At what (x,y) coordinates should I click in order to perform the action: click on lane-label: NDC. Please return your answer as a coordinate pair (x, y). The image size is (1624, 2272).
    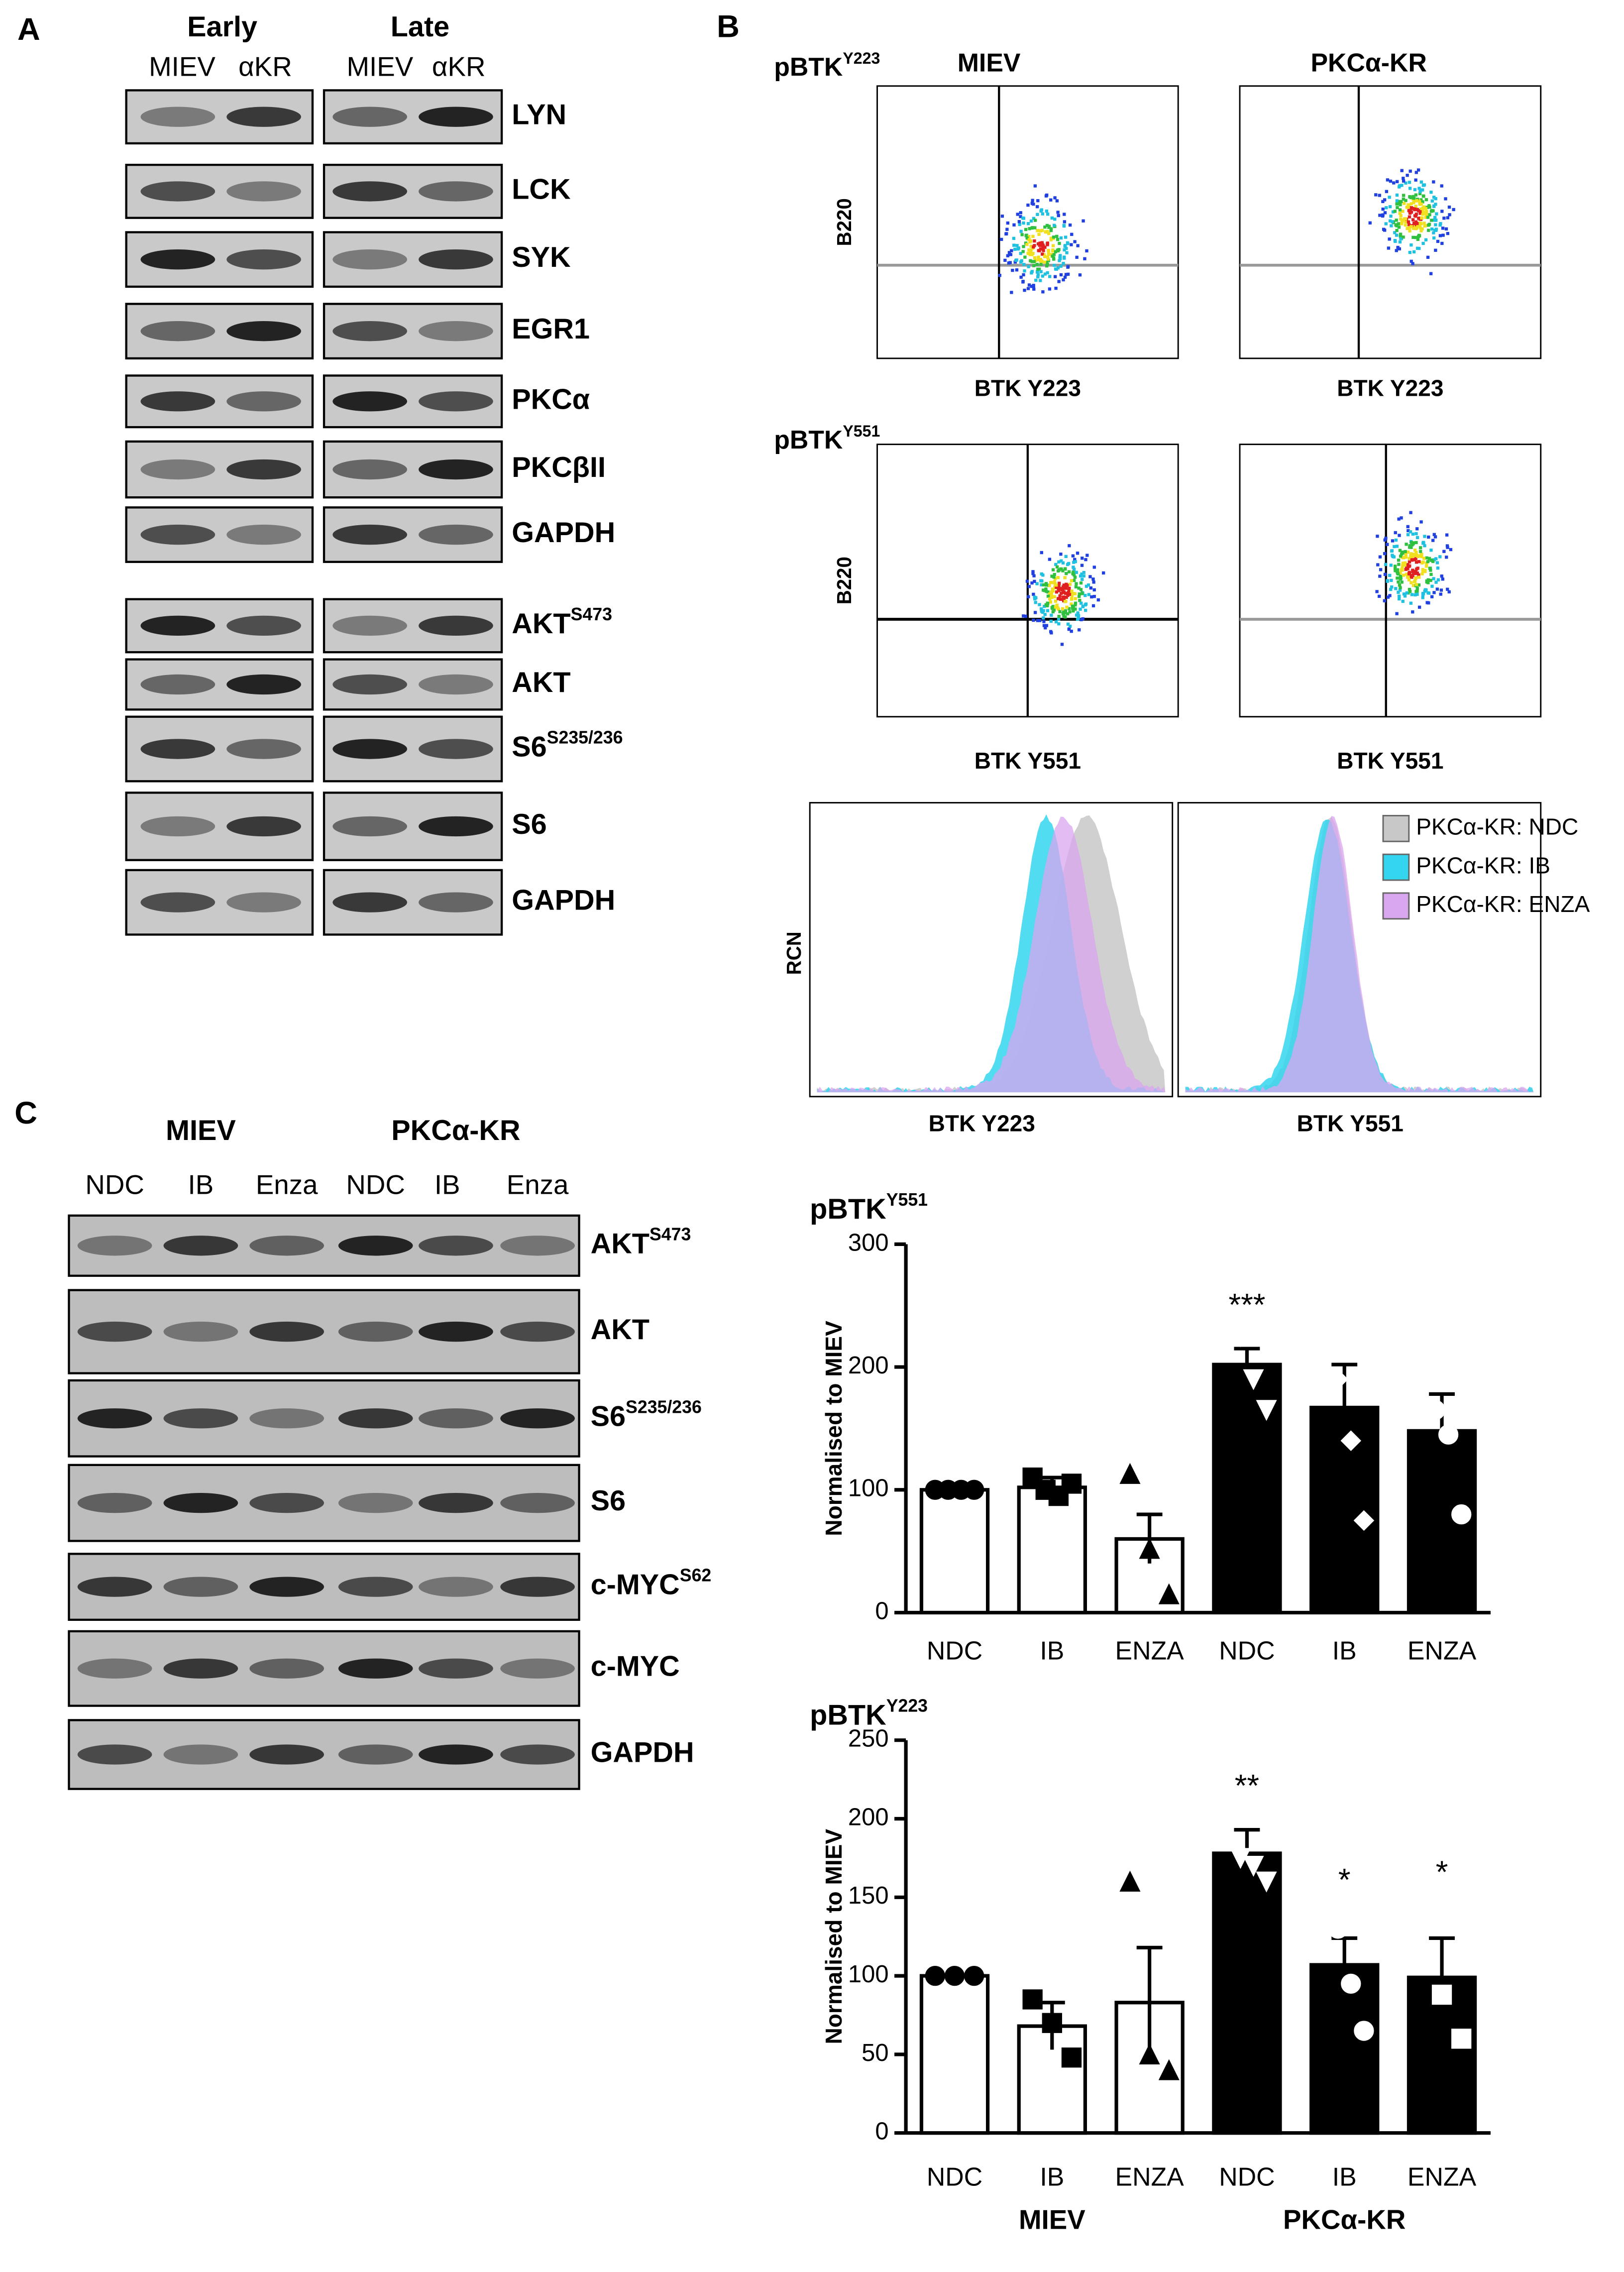
    Looking at the image, I should click on (115, 1184).